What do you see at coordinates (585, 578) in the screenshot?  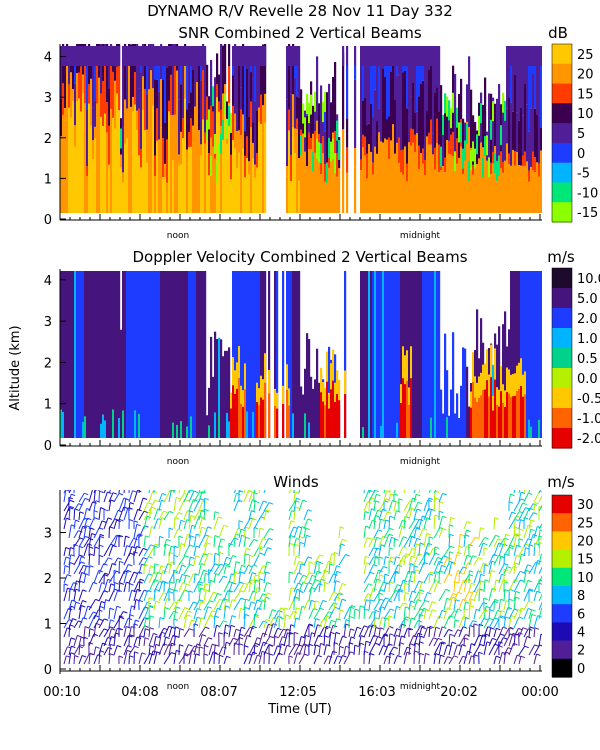 I see `colorbar-tick-label: 10` at bounding box center [585, 578].